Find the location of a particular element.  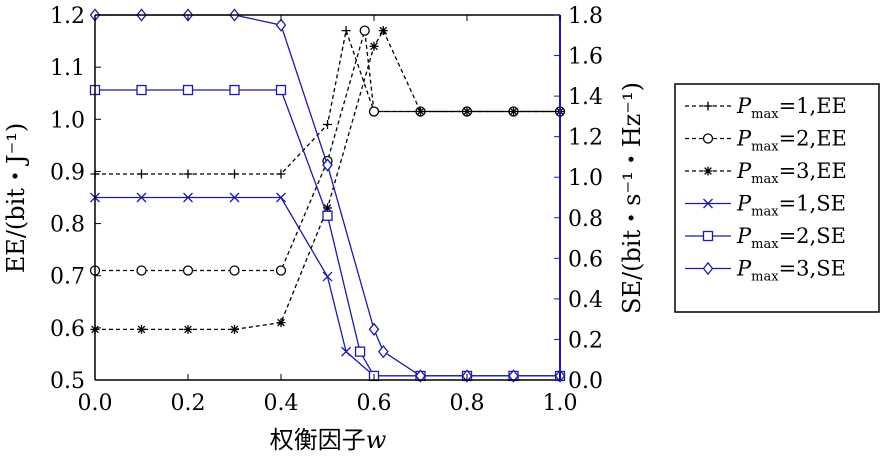

legend-item: Pmax=1,EE is located at coordinates (766, 108).